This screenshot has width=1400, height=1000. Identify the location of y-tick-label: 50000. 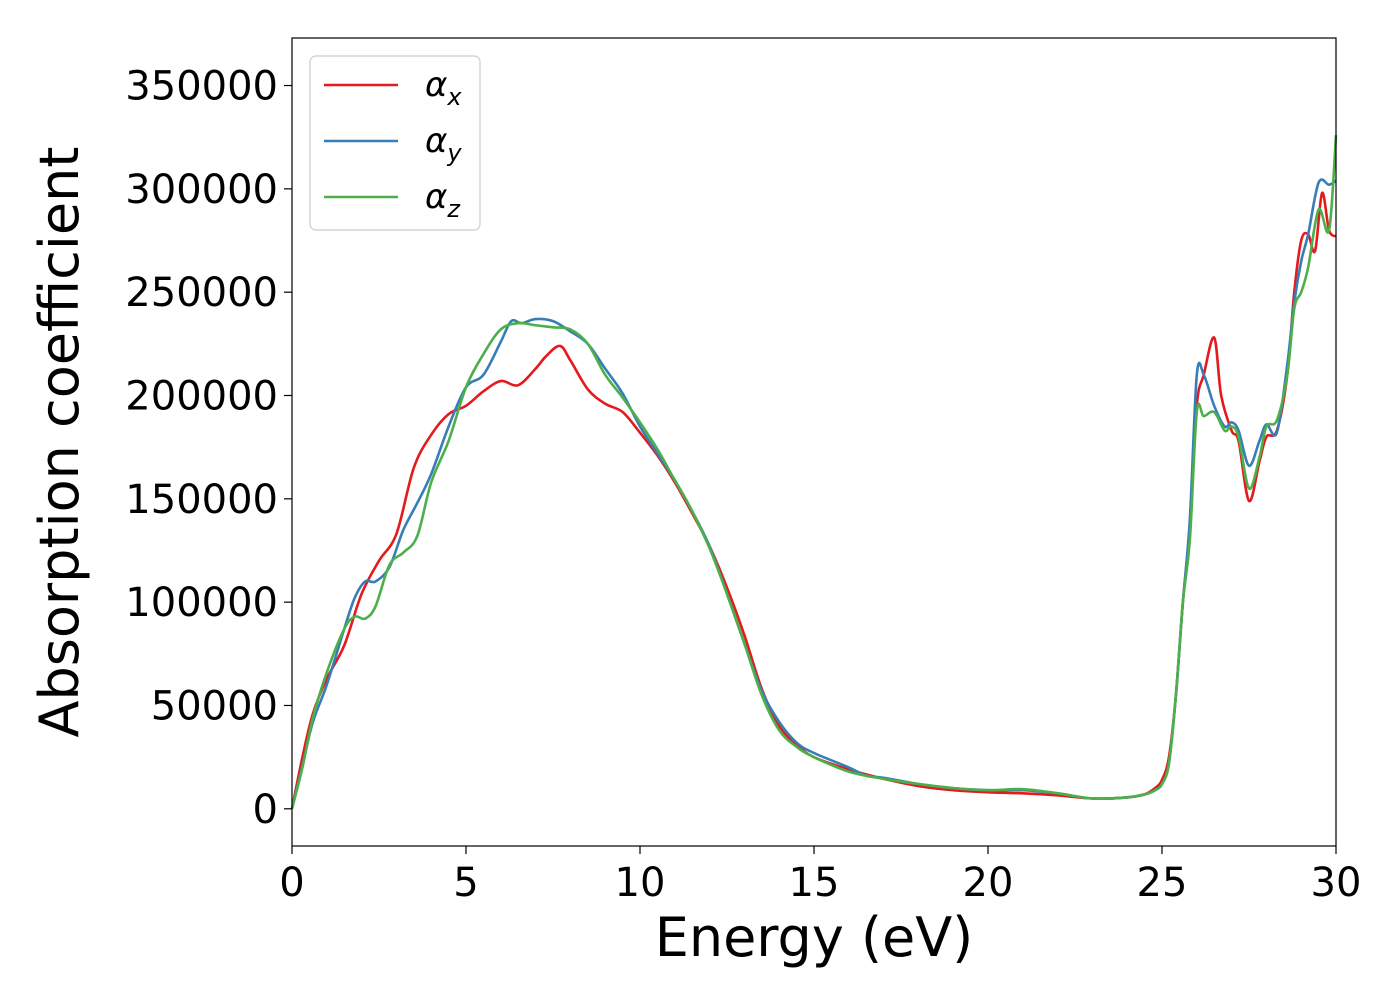
(214, 706).